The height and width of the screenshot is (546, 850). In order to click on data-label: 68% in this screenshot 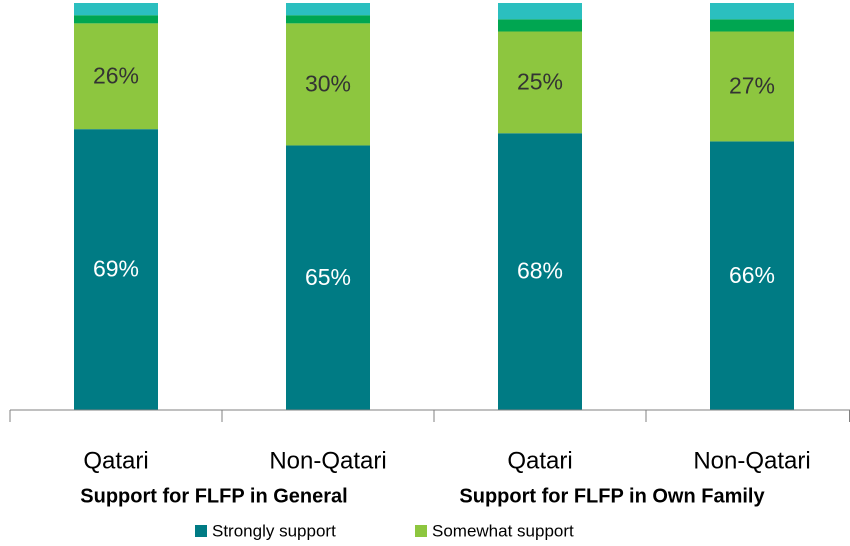, I will do `click(540, 271)`.